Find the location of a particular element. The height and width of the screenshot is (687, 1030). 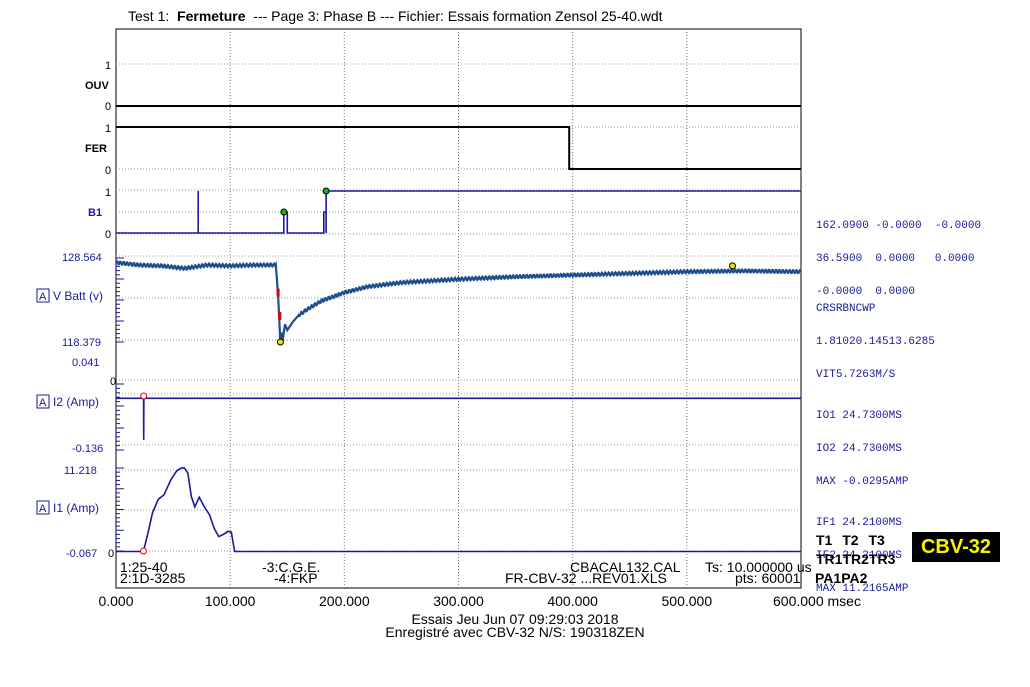

i1-label-badge-box is located at coordinates (43, 507).